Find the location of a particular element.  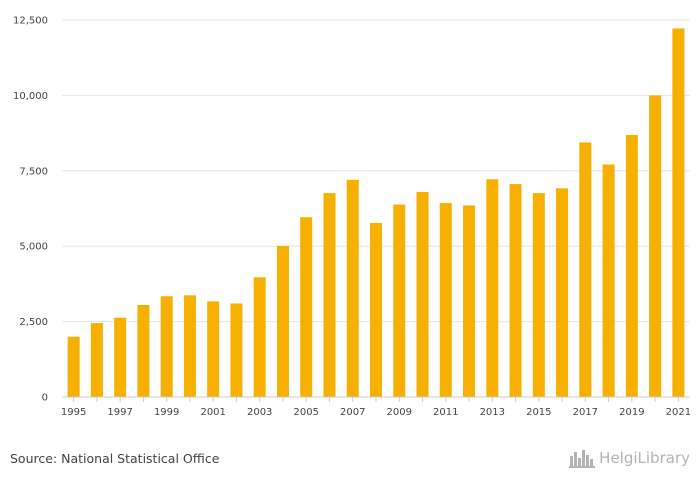

x-tick-label: 2015 is located at coordinates (538, 412).